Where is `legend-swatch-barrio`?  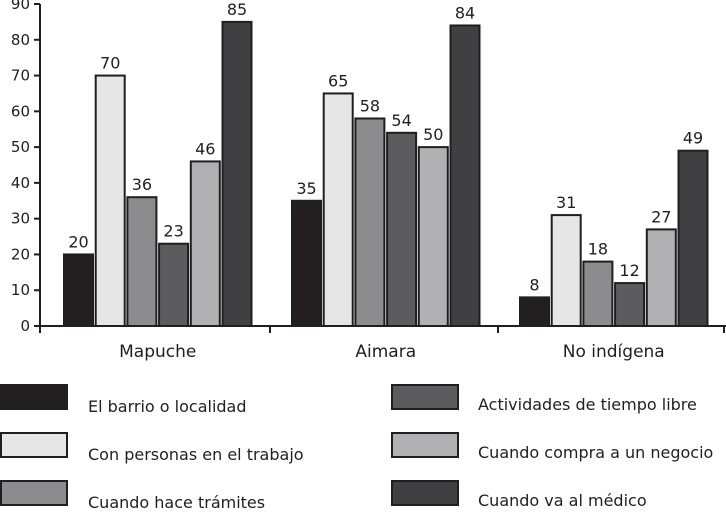 legend-swatch-barrio is located at coordinates (34, 397).